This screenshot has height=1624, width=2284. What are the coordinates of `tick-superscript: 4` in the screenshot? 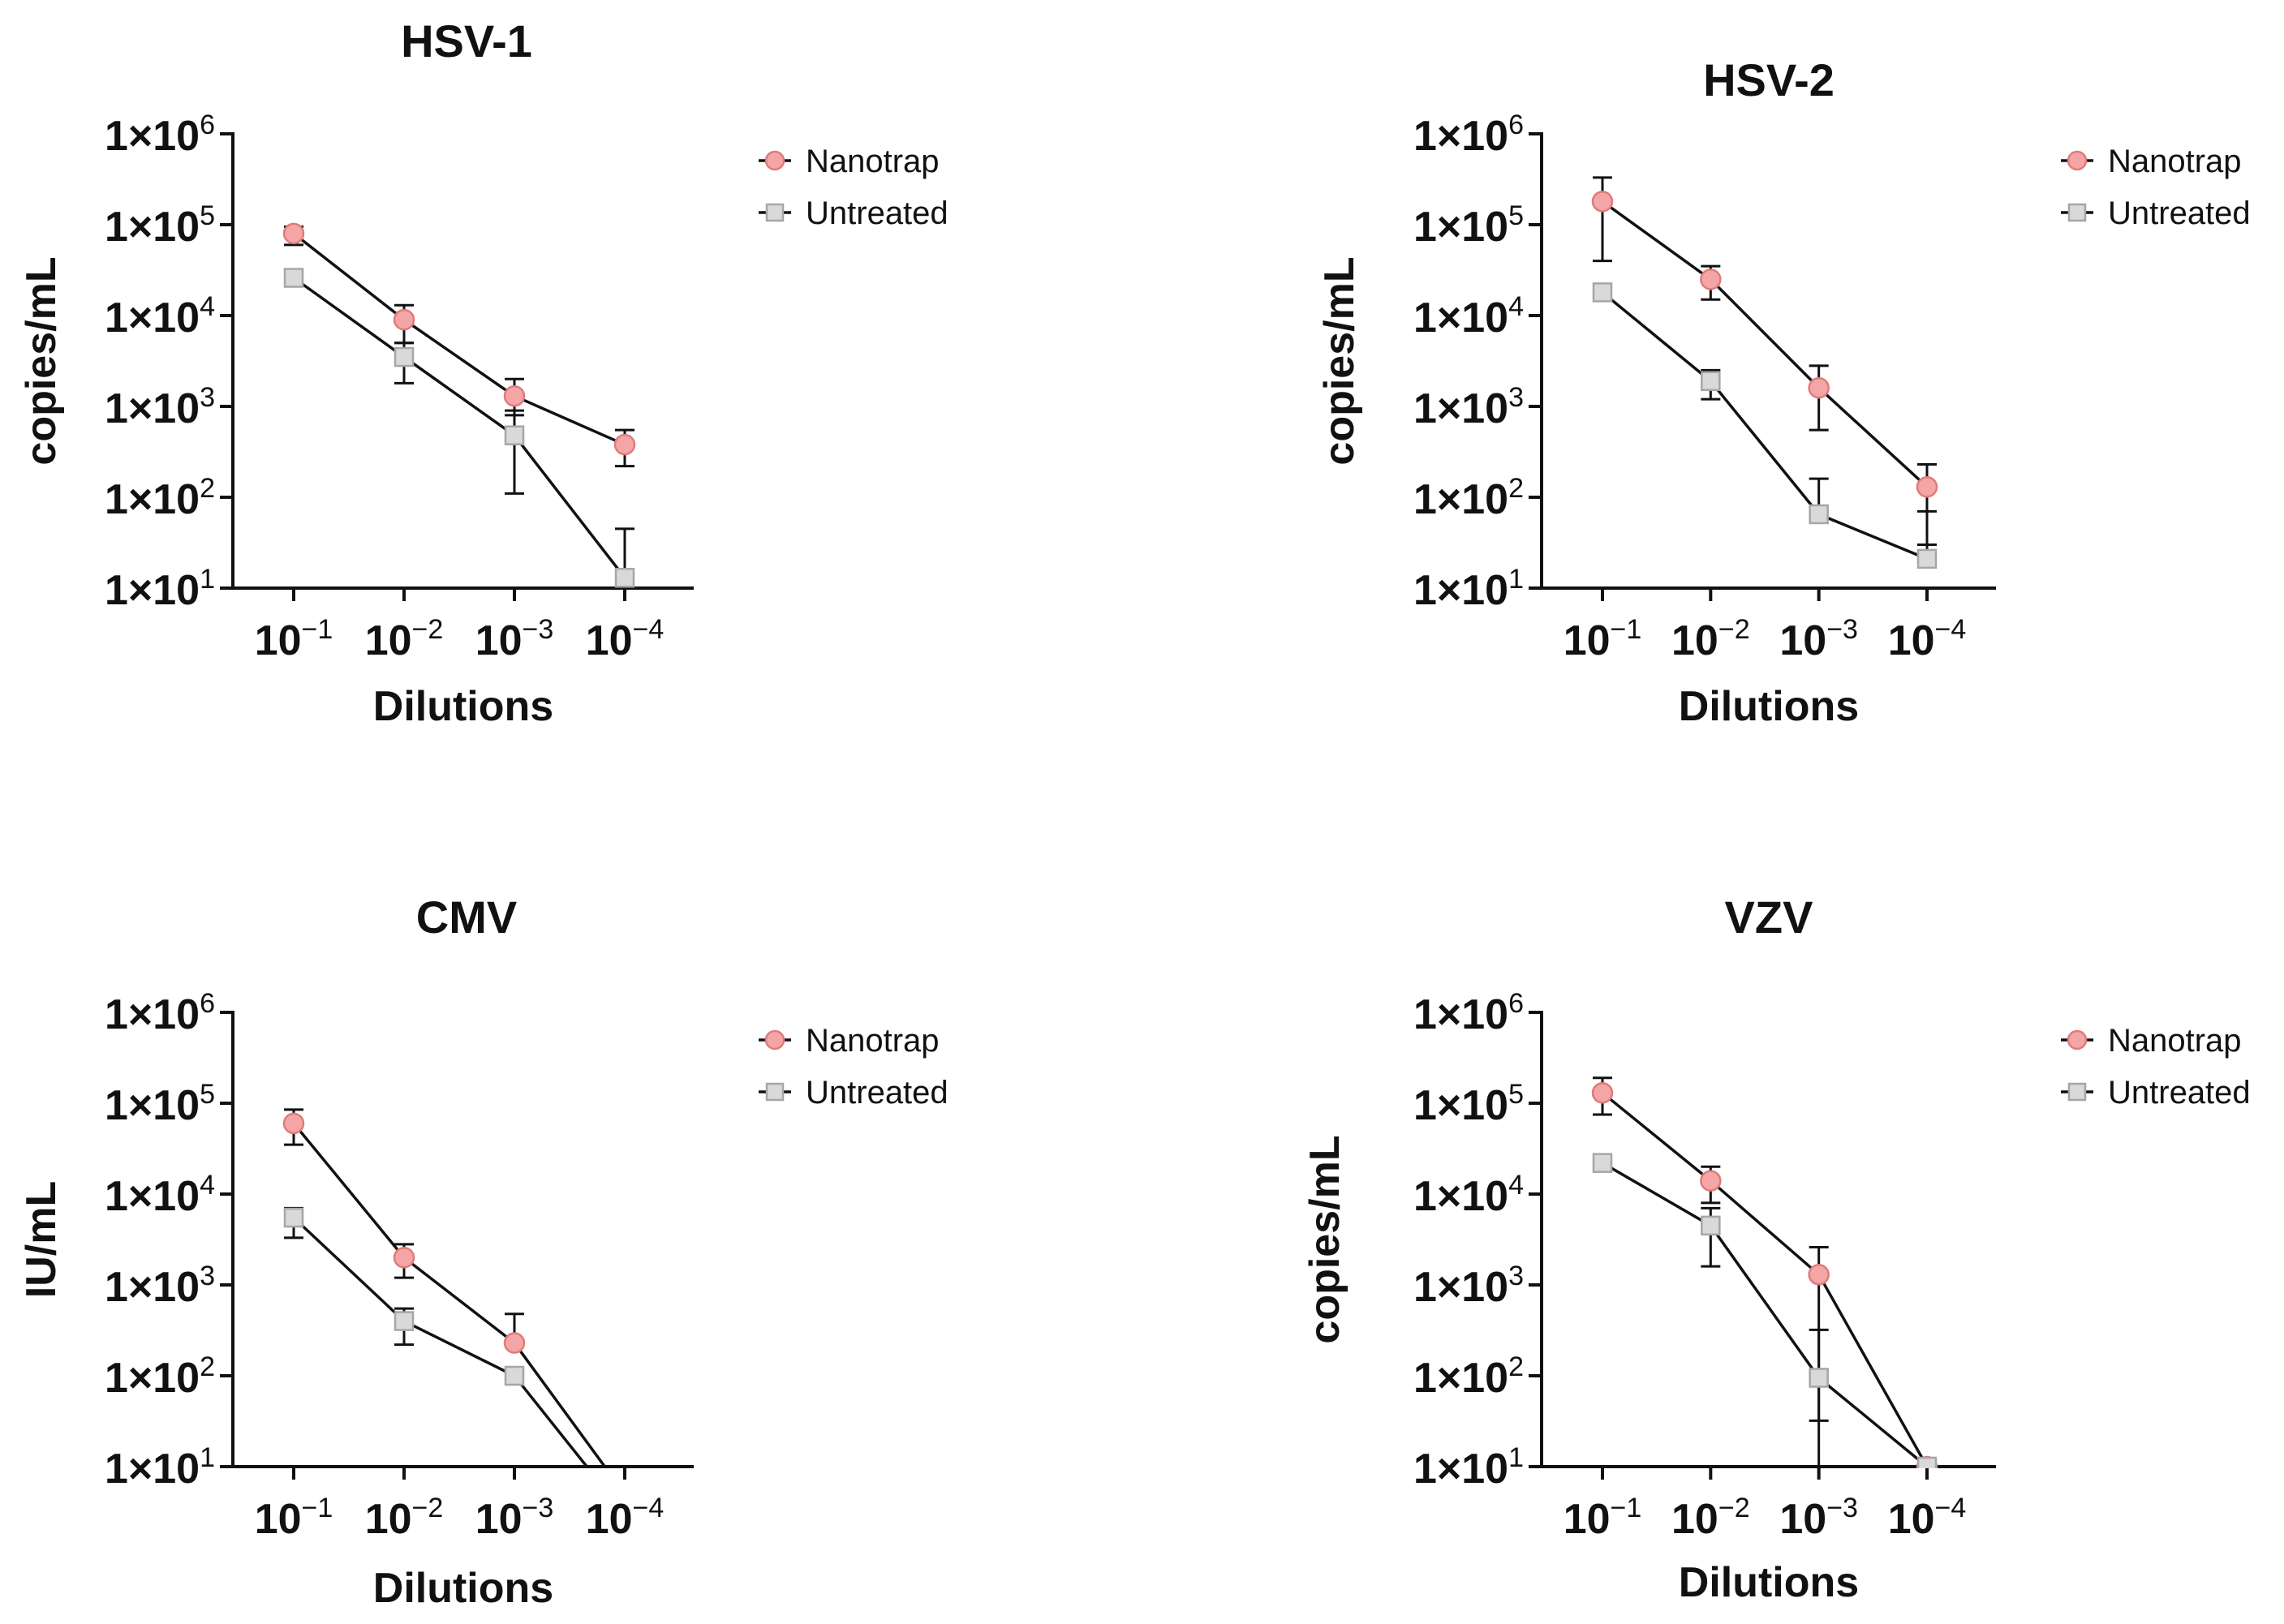 It's located at (207, 306).